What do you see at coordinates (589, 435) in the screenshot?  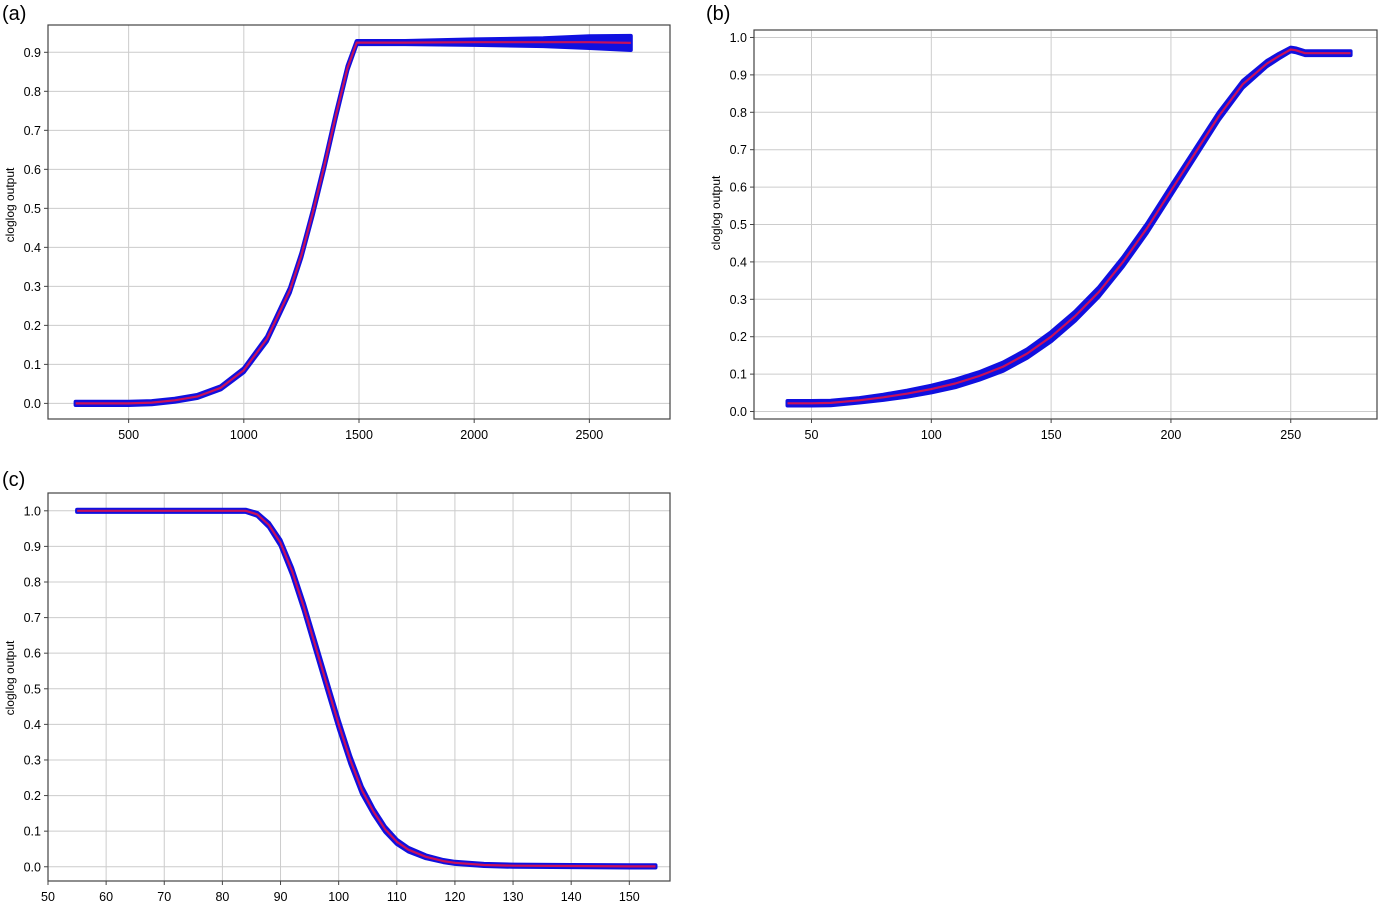 I see `x-tick-label: 2500` at bounding box center [589, 435].